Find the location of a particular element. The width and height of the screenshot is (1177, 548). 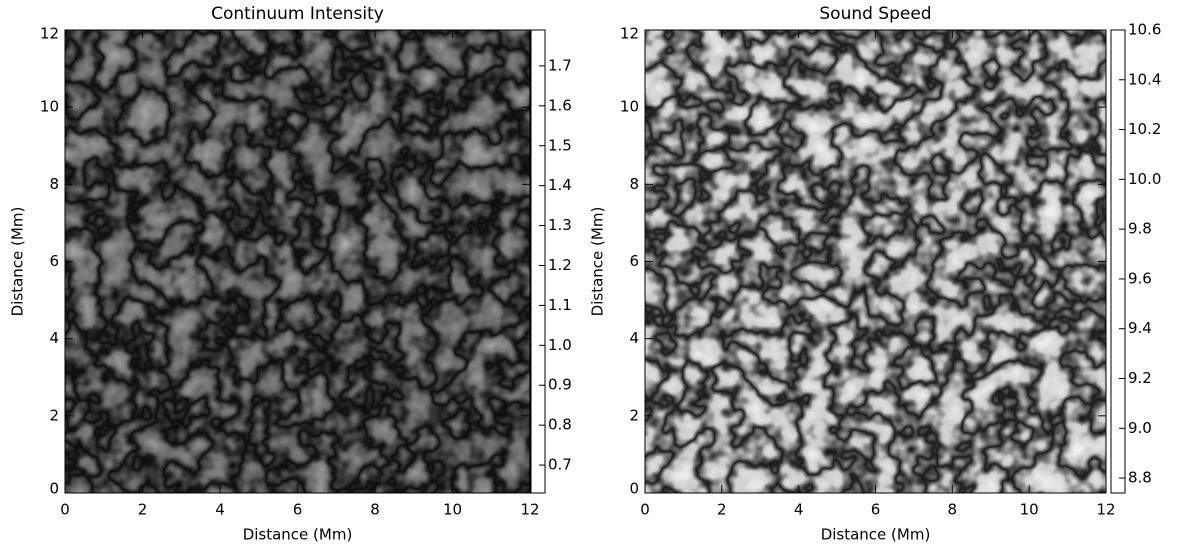

colorbar-tick-label: 0.8 is located at coordinates (560, 425).